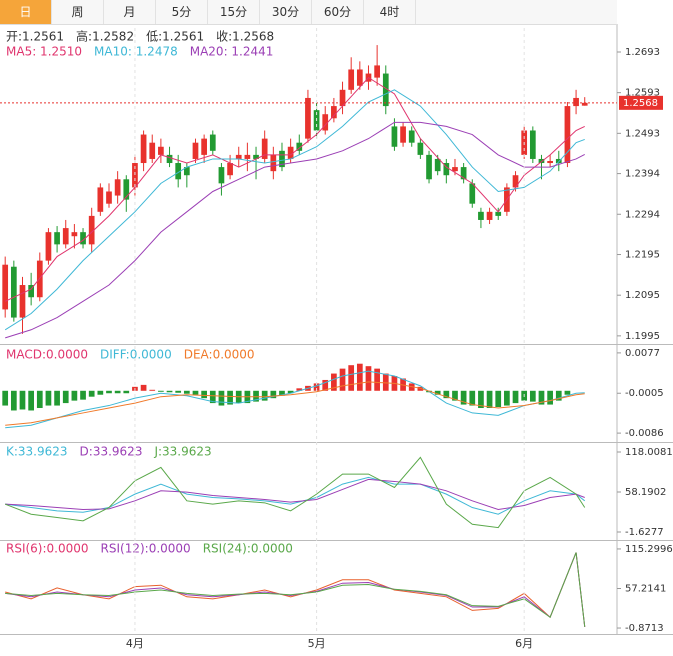 Image resolution: width=673 pixels, height=656 pixels. What do you see at coordinates (642, 52) in the screenshot?
I see `y-tick-label: 1.2693` at bounding box center [642, 52].